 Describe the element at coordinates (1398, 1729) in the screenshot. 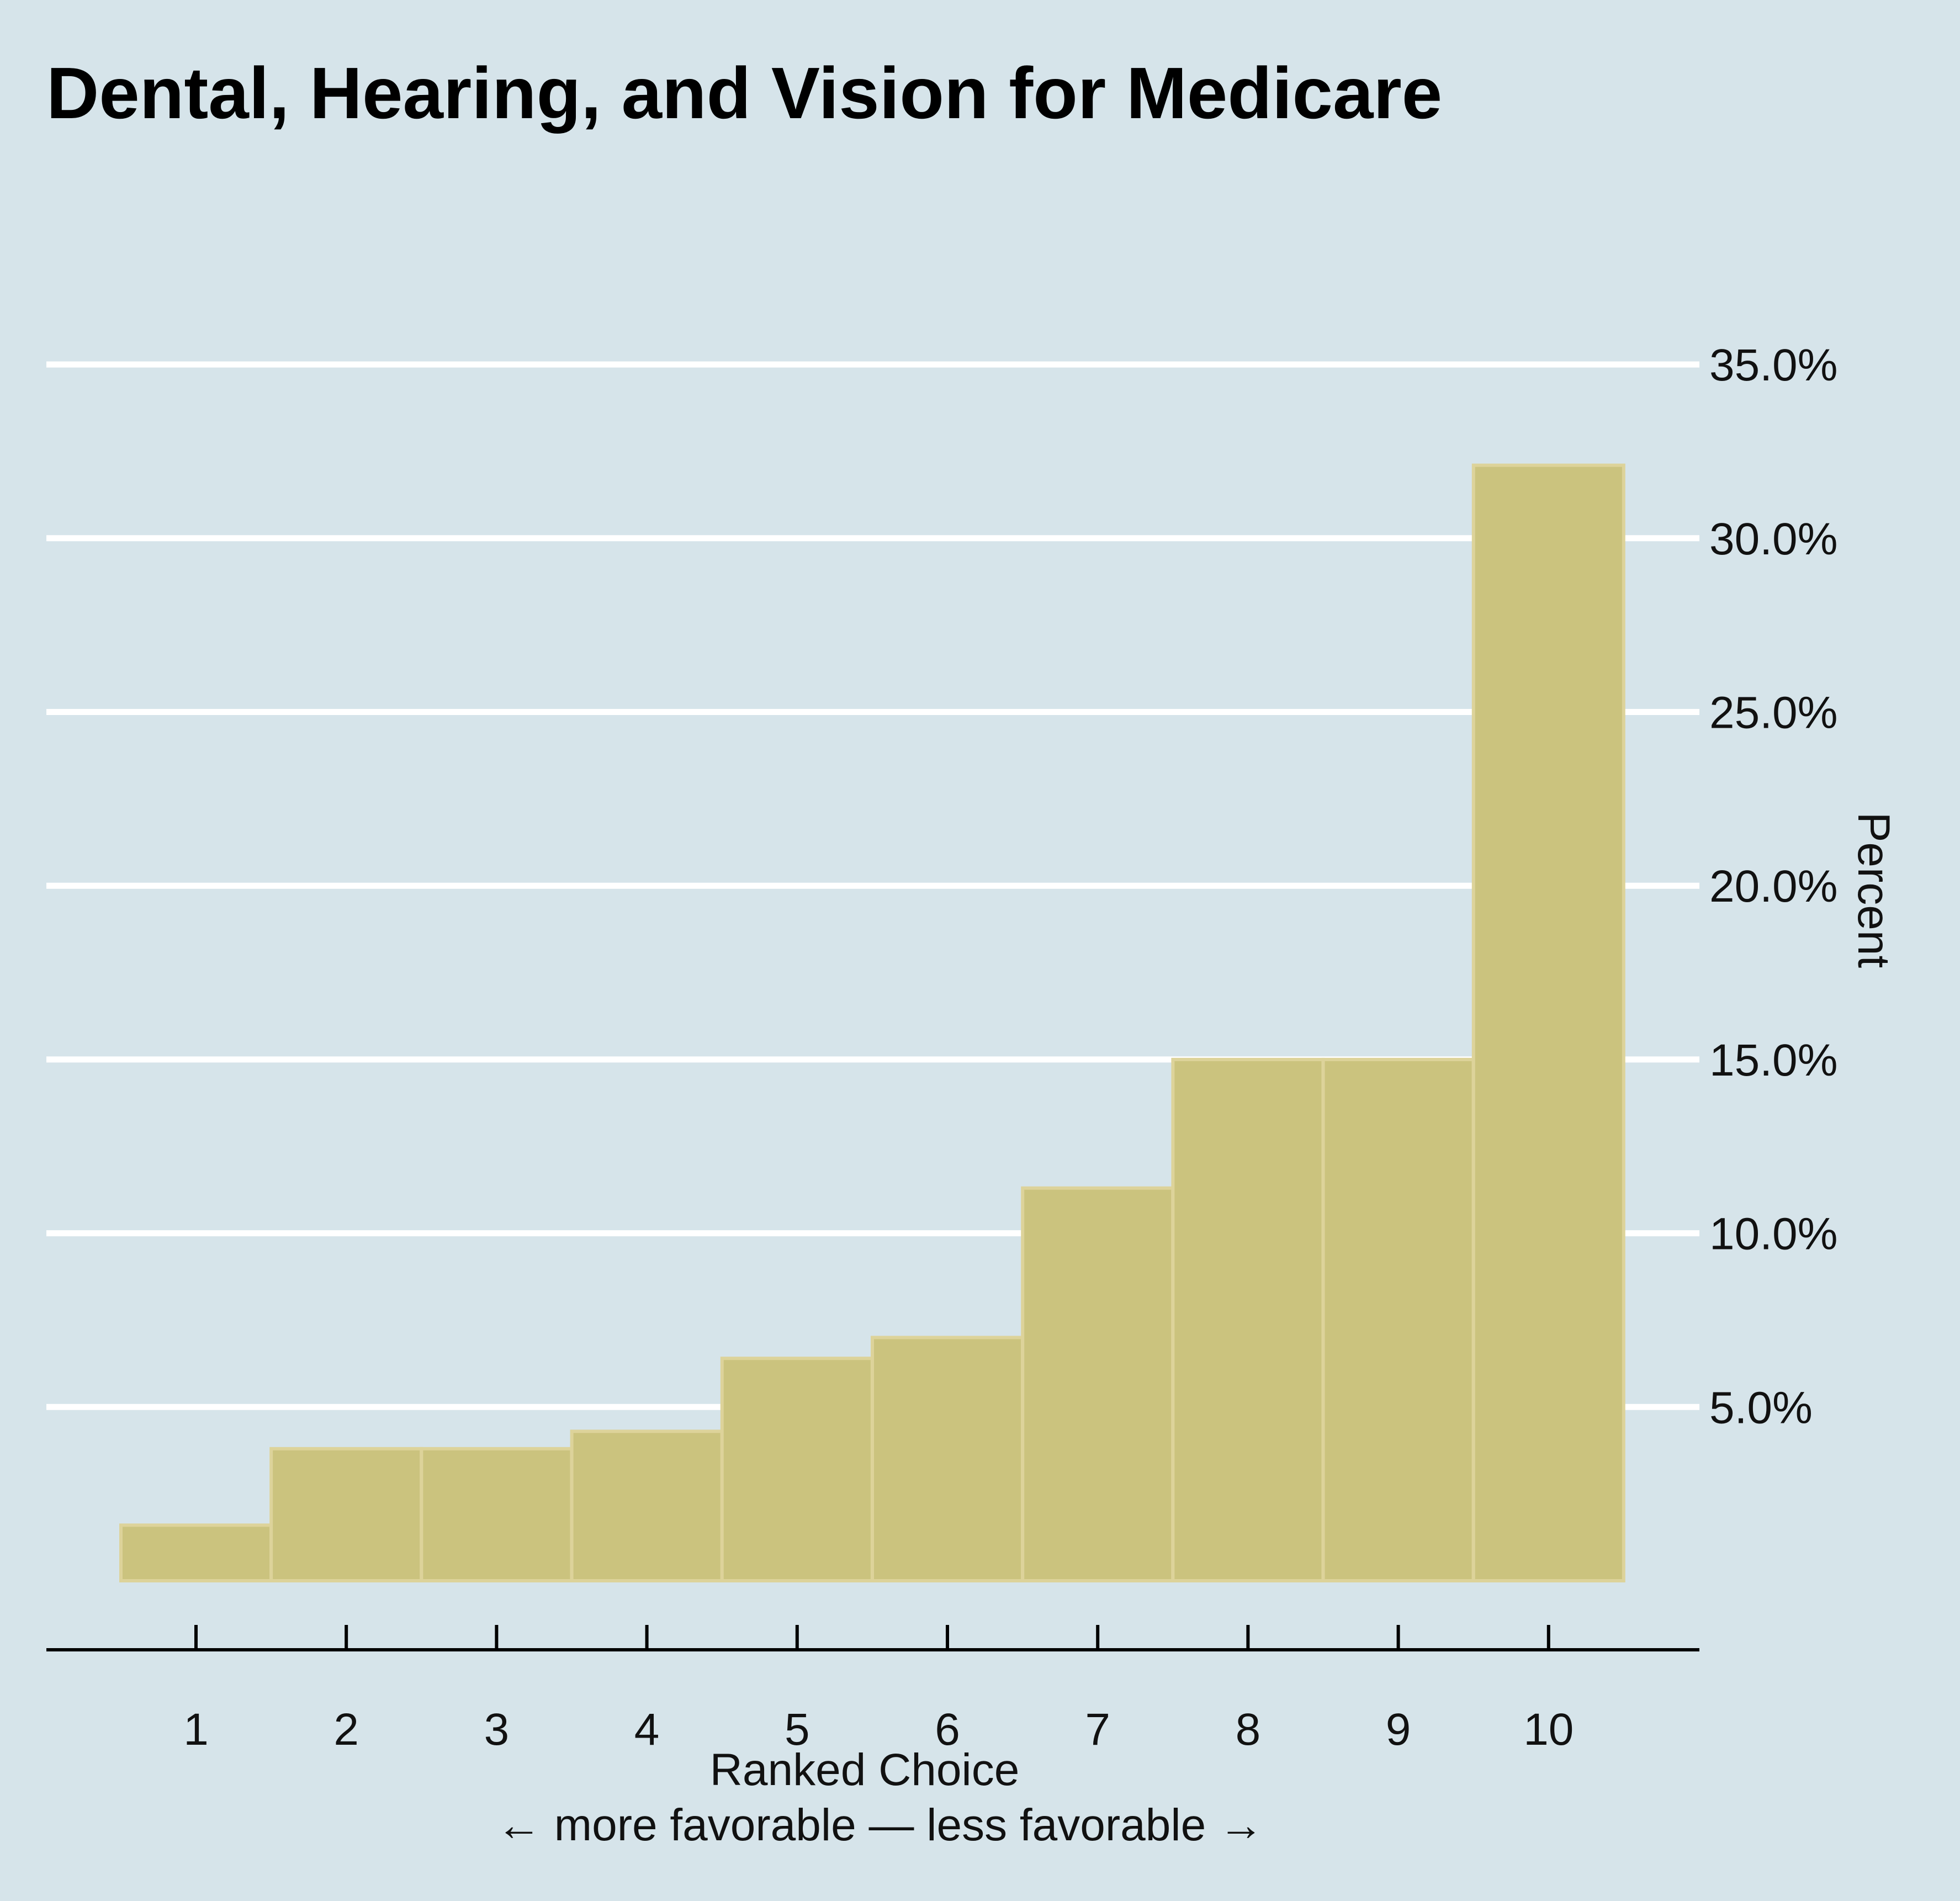

I see `x-tick-label: 9` at that location.